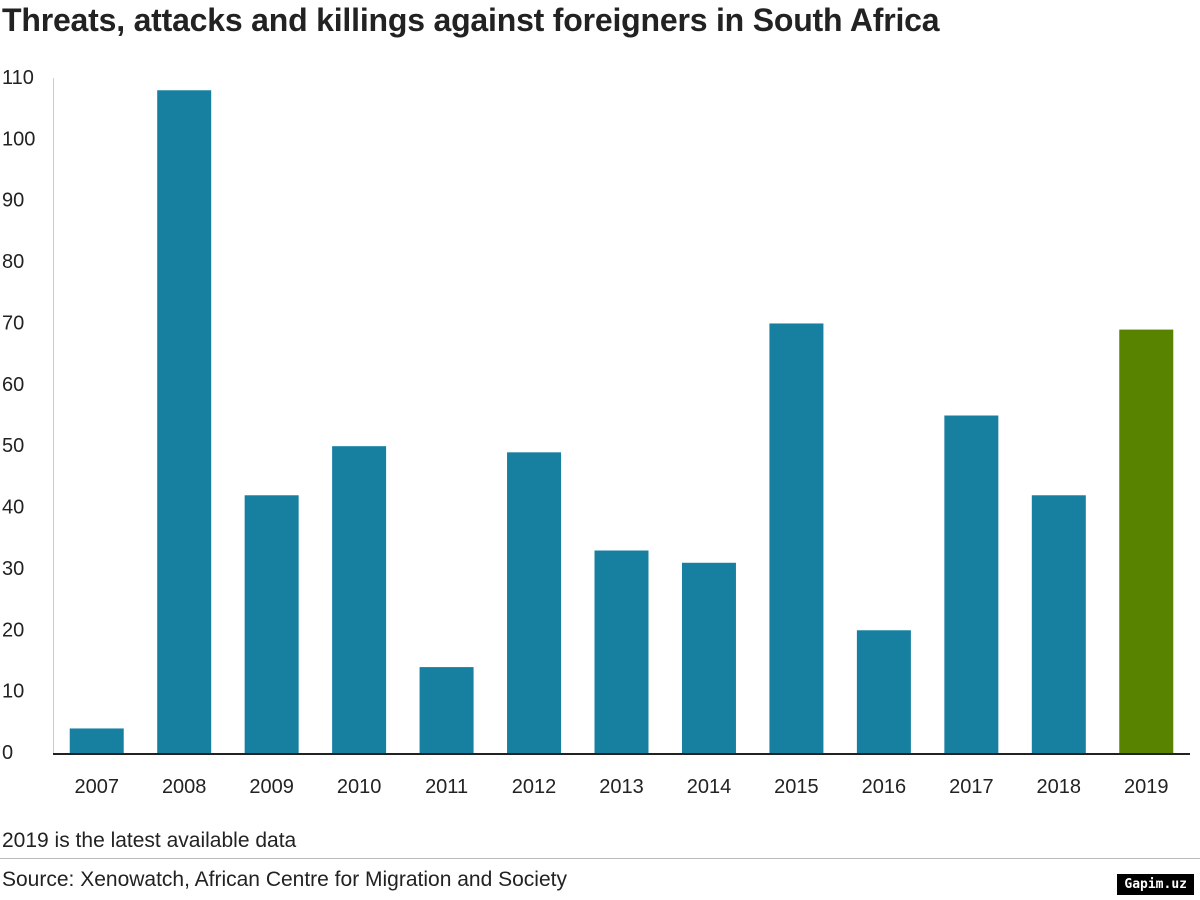  Describe the element at coordinates (796, 787) in the screenshot. I see `x-tick-label: 2015` at that location.